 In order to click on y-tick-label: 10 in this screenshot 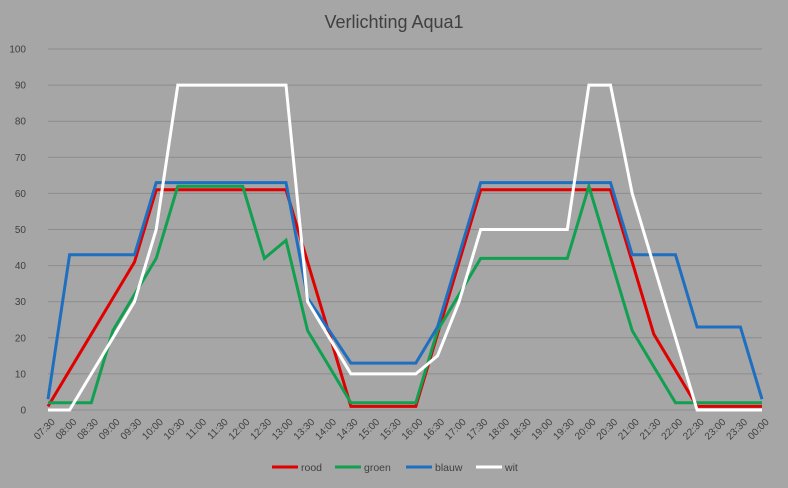, I will do `click(21, 374)`.